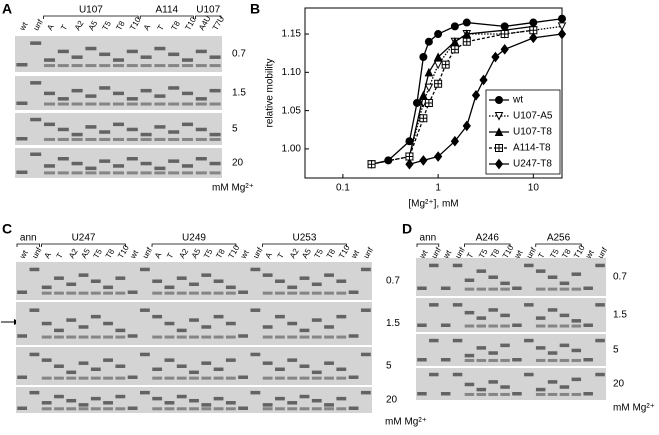 Image resolution: width=659 pixels, height=435 pixels. Describe the element at coordinates (393, 281) in the screenshot. I see `concentration-label: 0.7` at that location.